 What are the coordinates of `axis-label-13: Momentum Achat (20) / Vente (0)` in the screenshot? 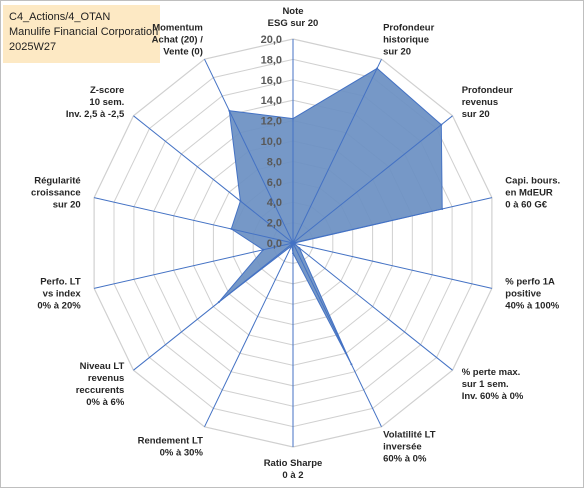 It's located at (178, 39).